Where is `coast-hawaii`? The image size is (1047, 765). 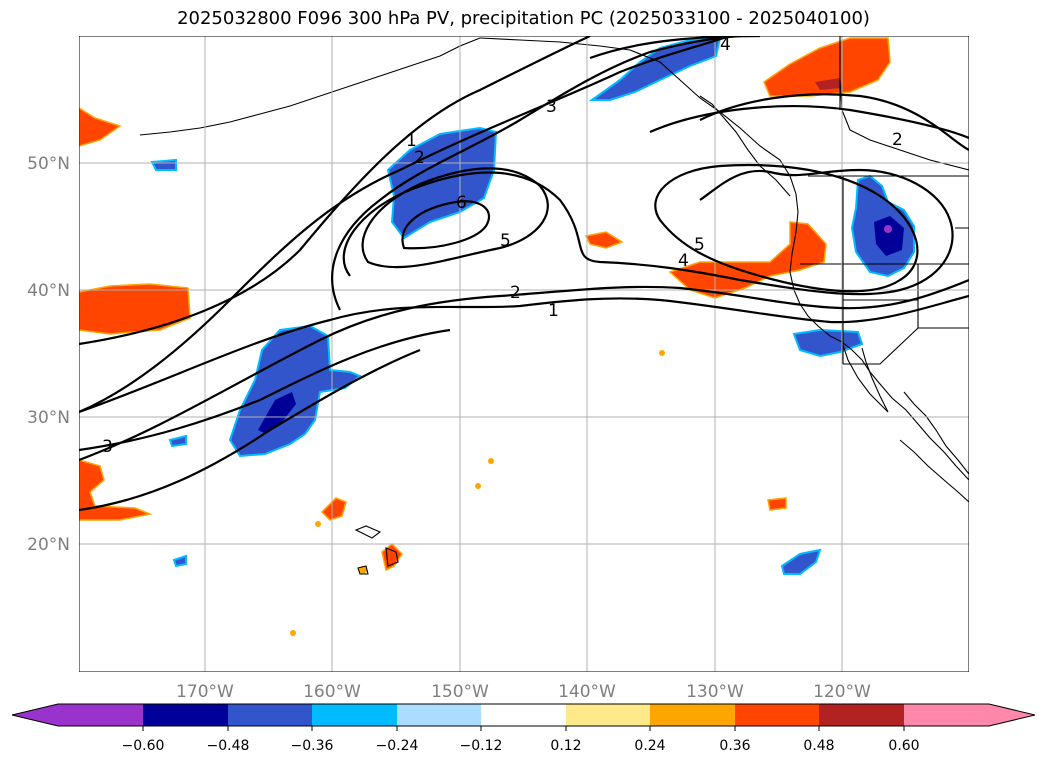
coast-hawaii is located at coordinates (376, 550).